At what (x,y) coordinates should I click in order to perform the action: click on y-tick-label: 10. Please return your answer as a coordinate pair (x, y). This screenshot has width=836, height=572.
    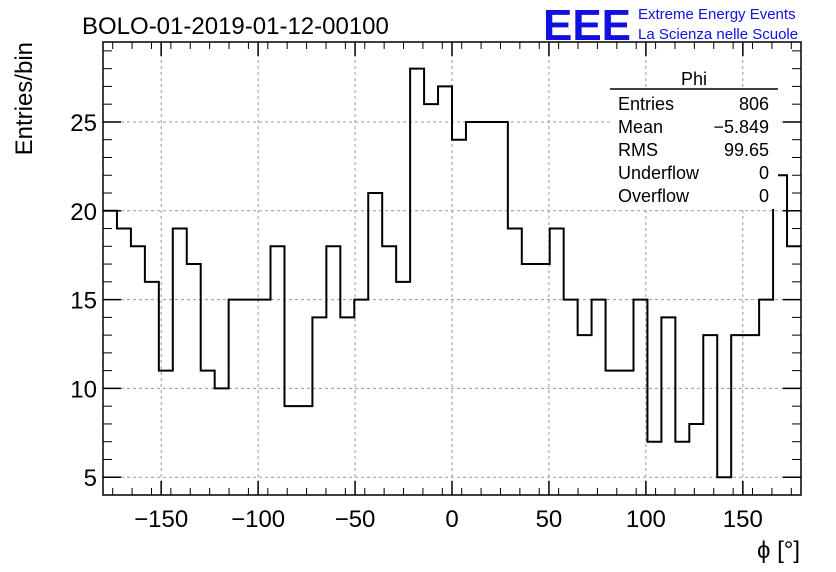
    Looking at the image, I should click on (83, 389).